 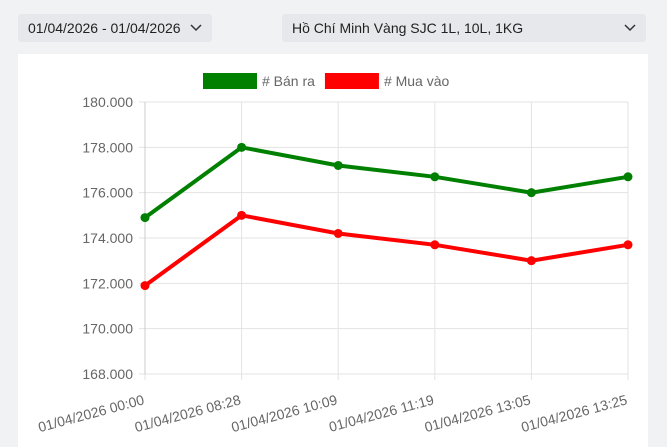 What do you see at coordinates (107, 329) in the screenshot?
I see `y-tick-label: 170.000` at bounding box center [107, 329].